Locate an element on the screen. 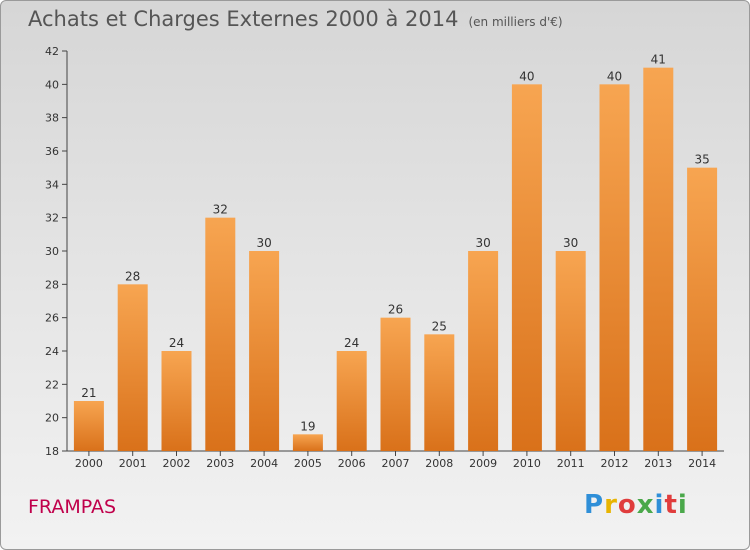  bar-2006 is located at coordinates (351, 401).